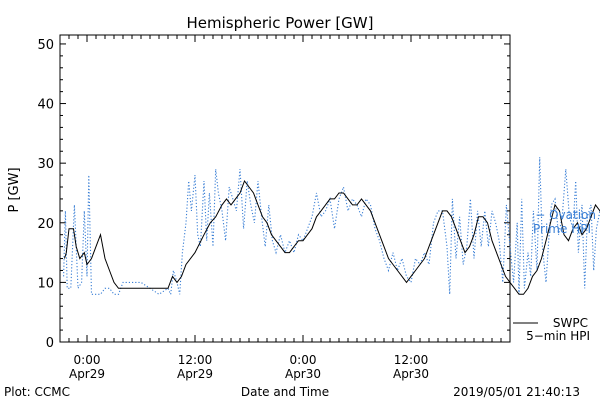  Describe the element at coordinates (45, 283) in the screenshot. I see `y-tick-label: 10` at that location.